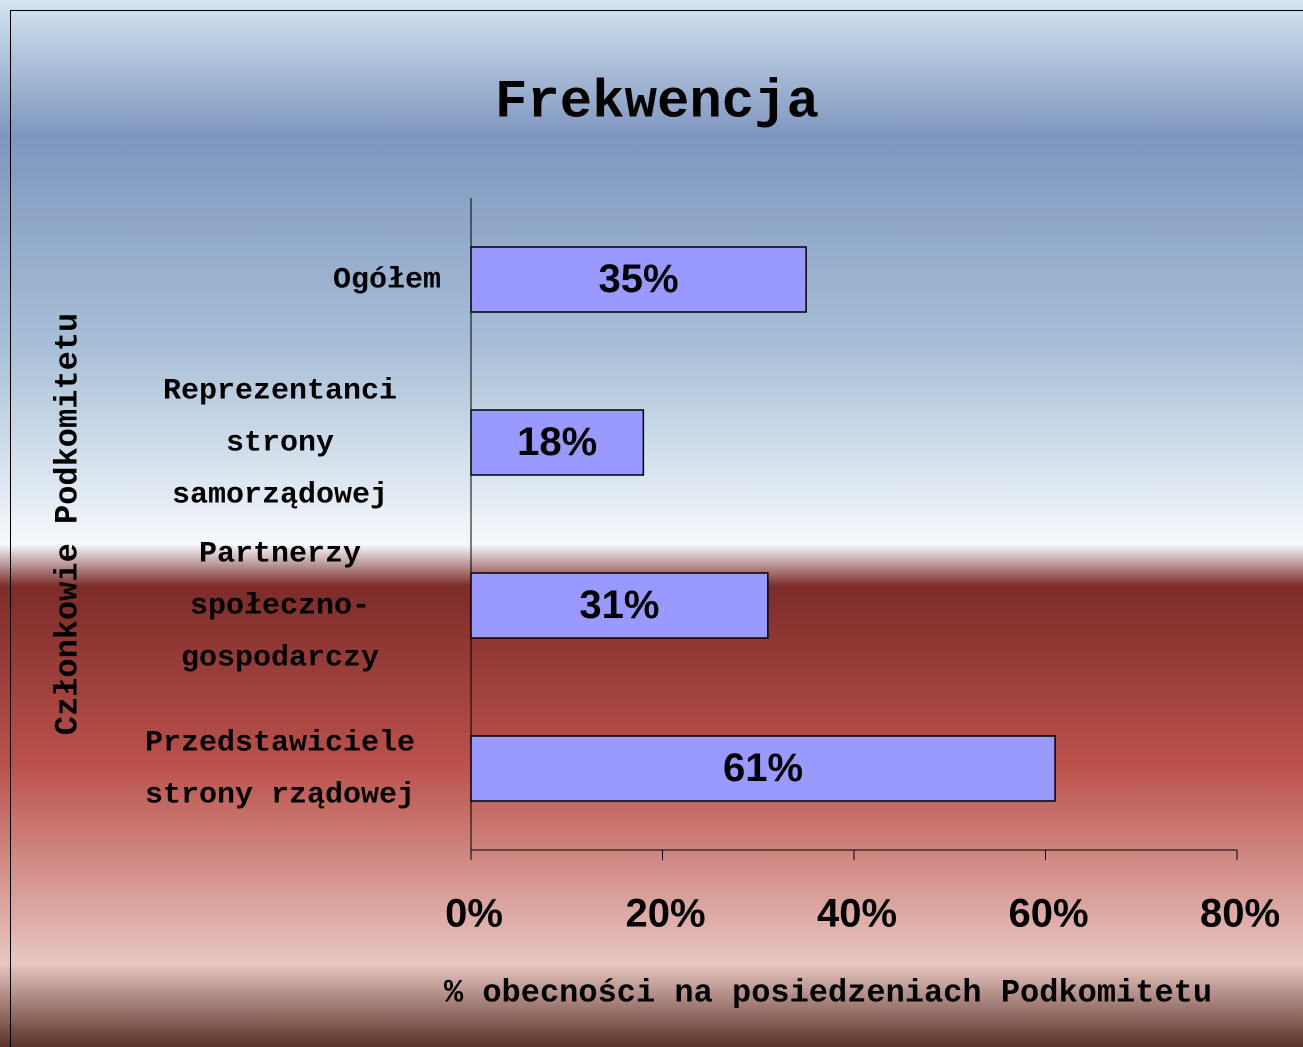 The image size is (1303, 1047). I want to click on y-tick-label: Ogółem, so click(387, 280).